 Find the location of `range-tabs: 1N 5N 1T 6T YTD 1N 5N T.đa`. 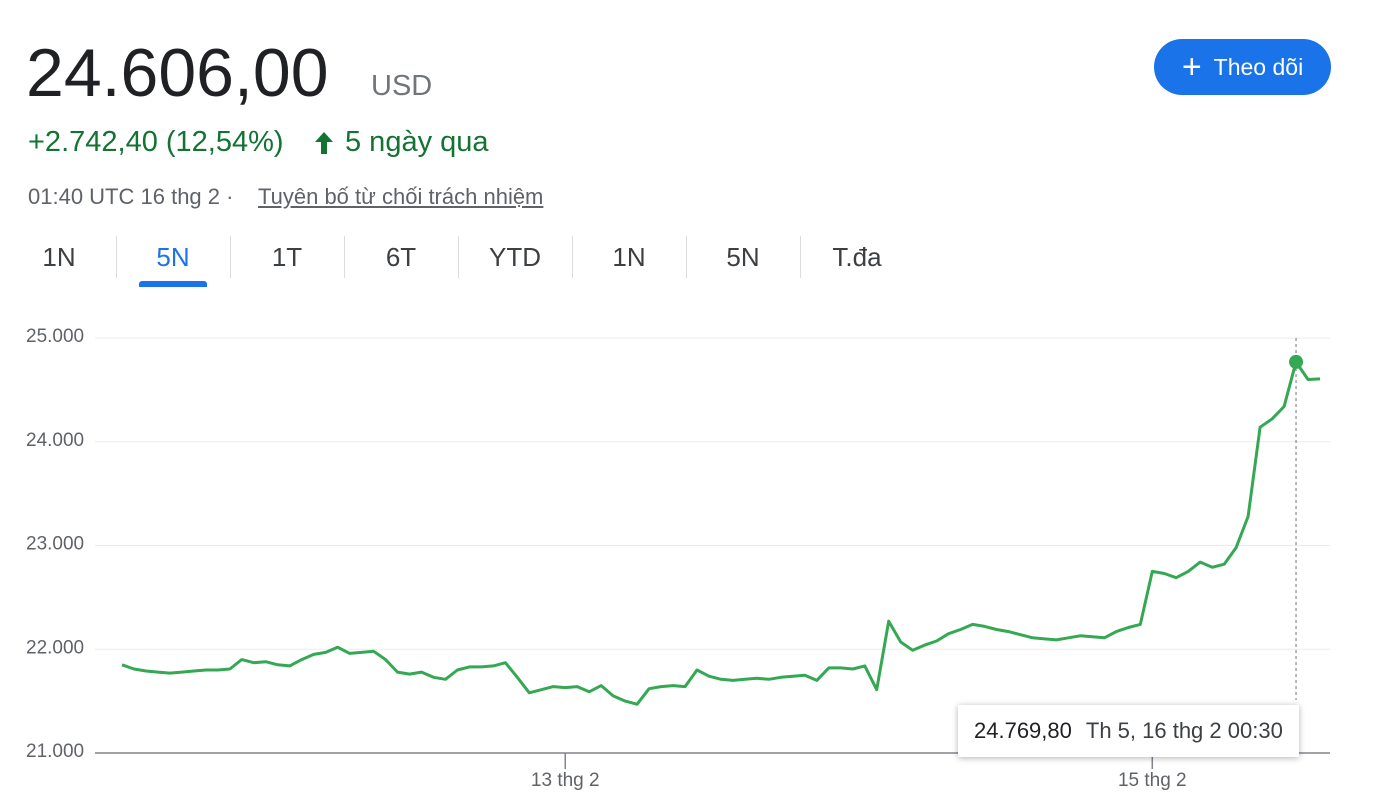

range-tabs: 1N 5N 1T 6T YTD 1N 5N T.đa is located at coordinates (458, 260).